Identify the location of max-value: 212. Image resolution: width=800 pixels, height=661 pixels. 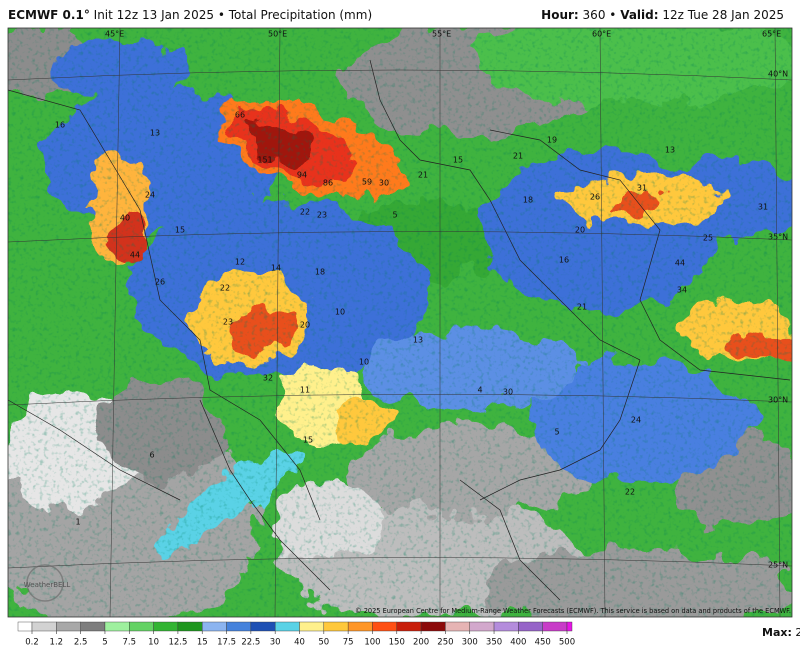
(797, 632).